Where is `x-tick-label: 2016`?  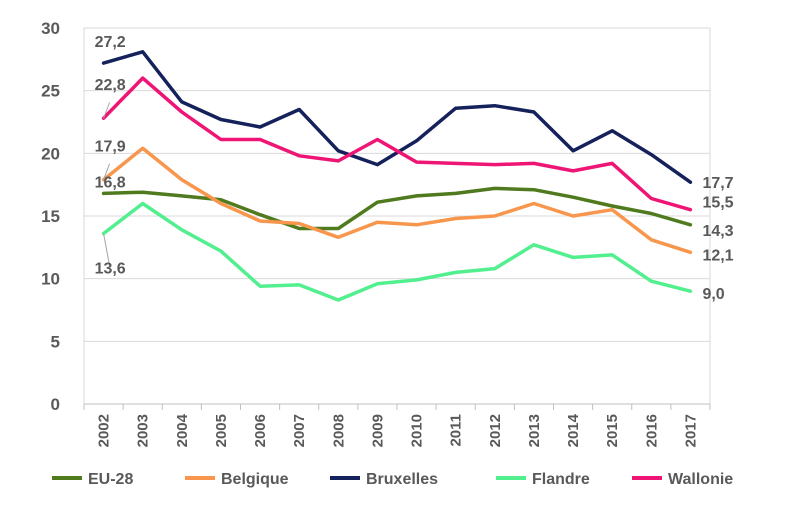
x-tick-label: 2016 is located at coordinates (651, 430).